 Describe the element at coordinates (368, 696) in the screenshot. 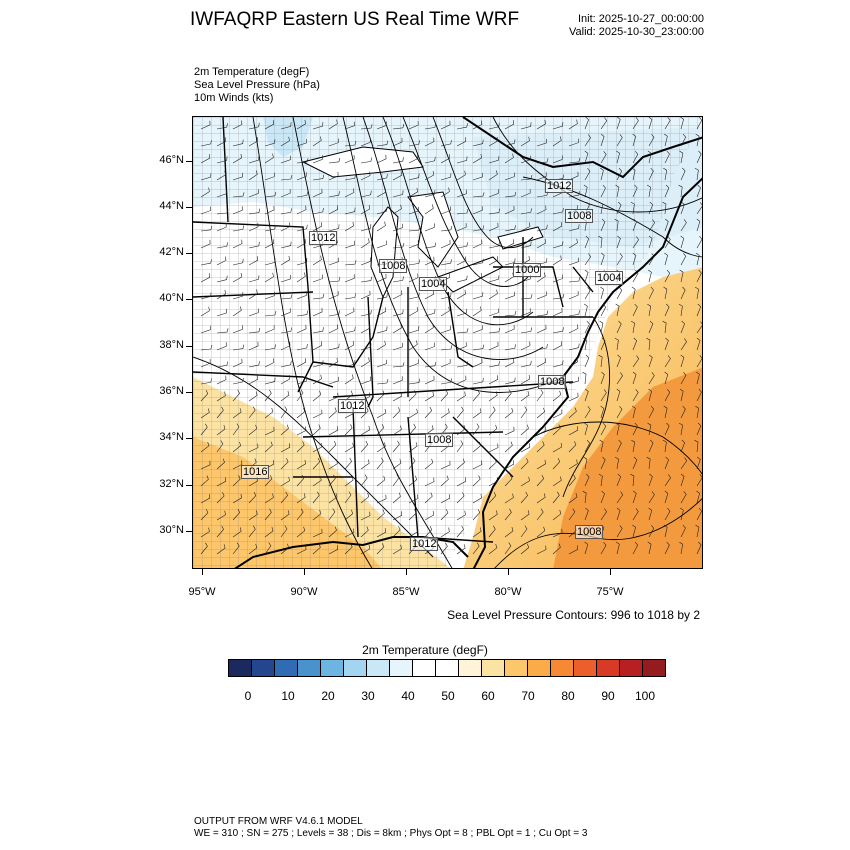

I see `colorbar-label: 30` at that location.